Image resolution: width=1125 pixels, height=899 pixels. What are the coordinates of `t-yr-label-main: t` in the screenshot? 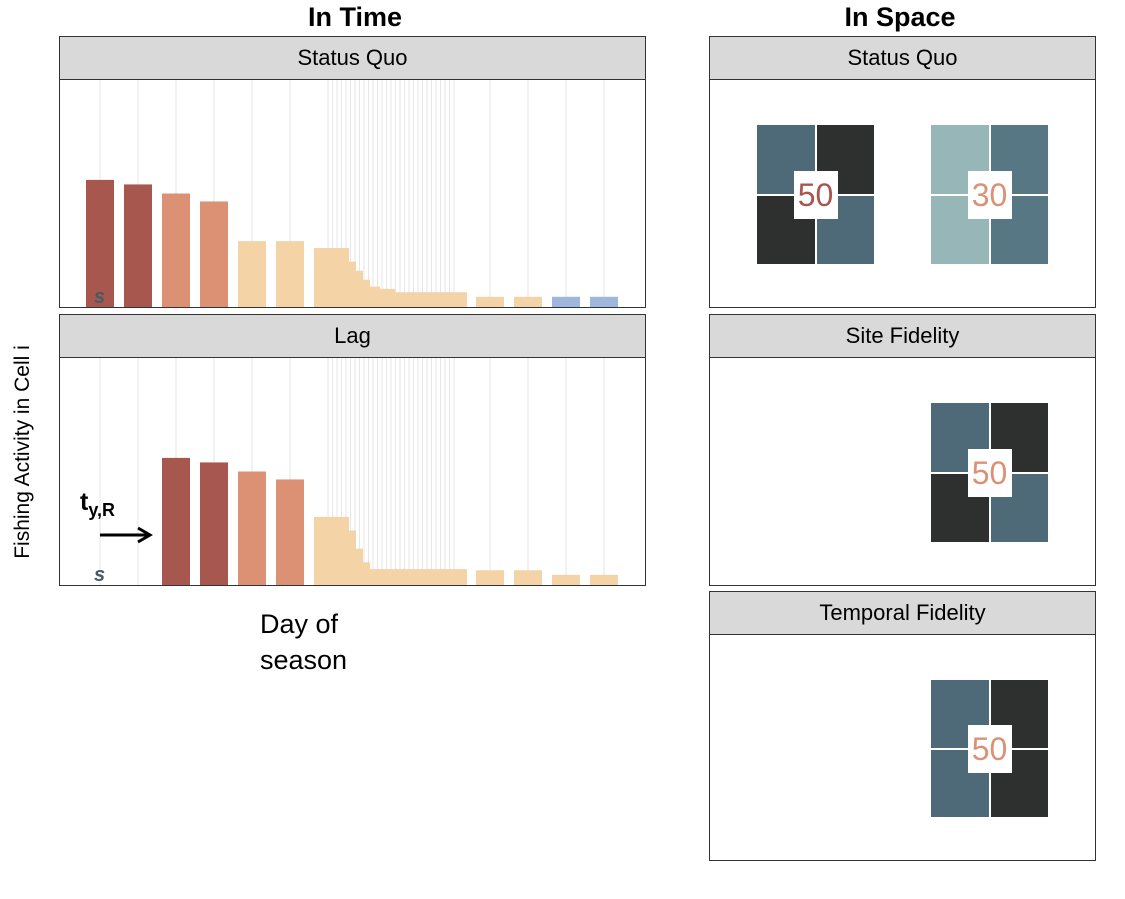 It's located at (84, 502).